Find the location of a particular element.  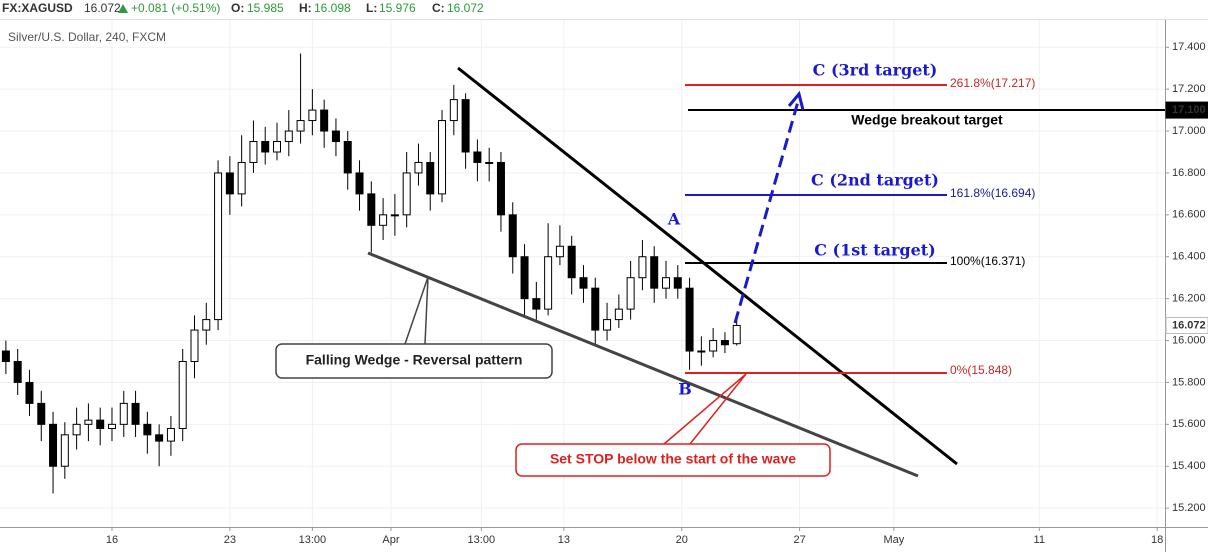

low-value: 15.976 is located at coordinates (397, 8).